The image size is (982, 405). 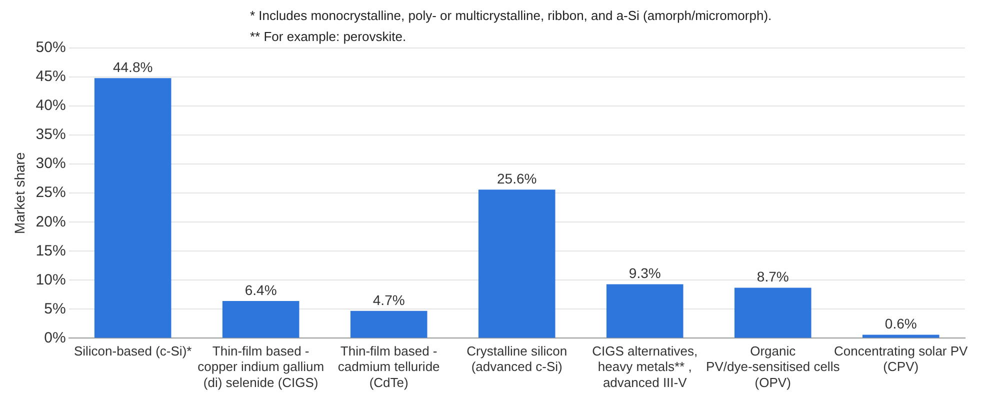 I want to click on y-tick-label: 35%, so click(x=51, y=135).